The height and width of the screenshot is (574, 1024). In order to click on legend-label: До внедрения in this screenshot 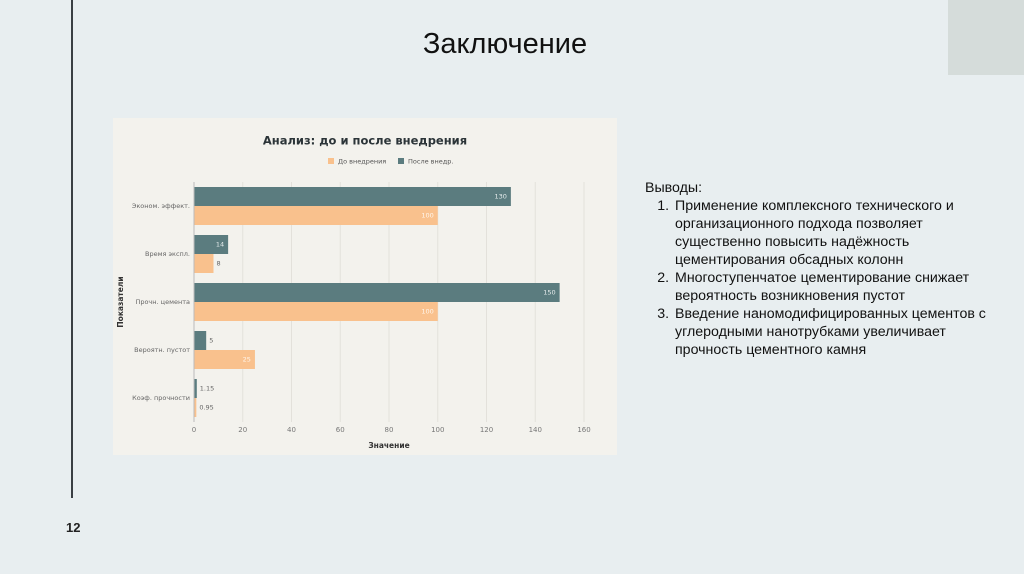, I will do `click(362, 162)`.